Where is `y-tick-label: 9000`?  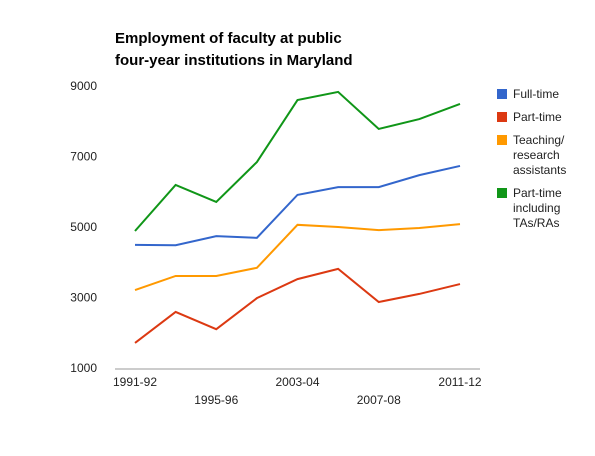 y-tick-label: 9000 is located at coordinates (83, 86).